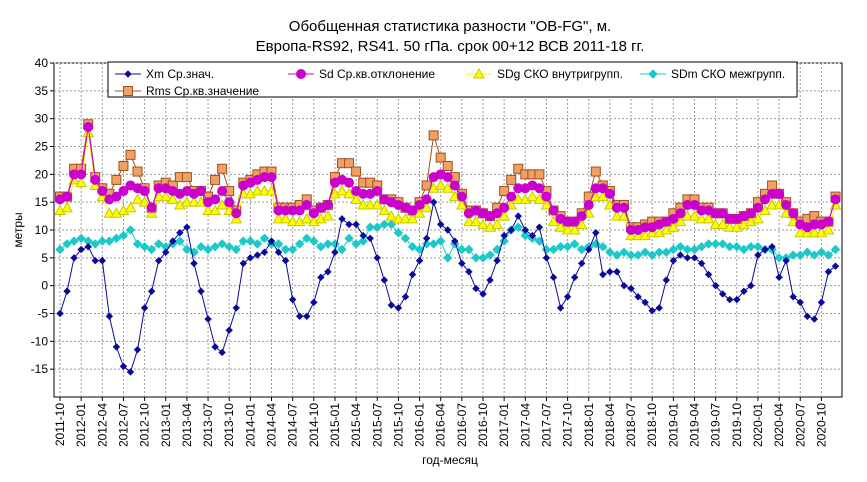  I want to click on y-tick-label: 10, so click(42, 230).